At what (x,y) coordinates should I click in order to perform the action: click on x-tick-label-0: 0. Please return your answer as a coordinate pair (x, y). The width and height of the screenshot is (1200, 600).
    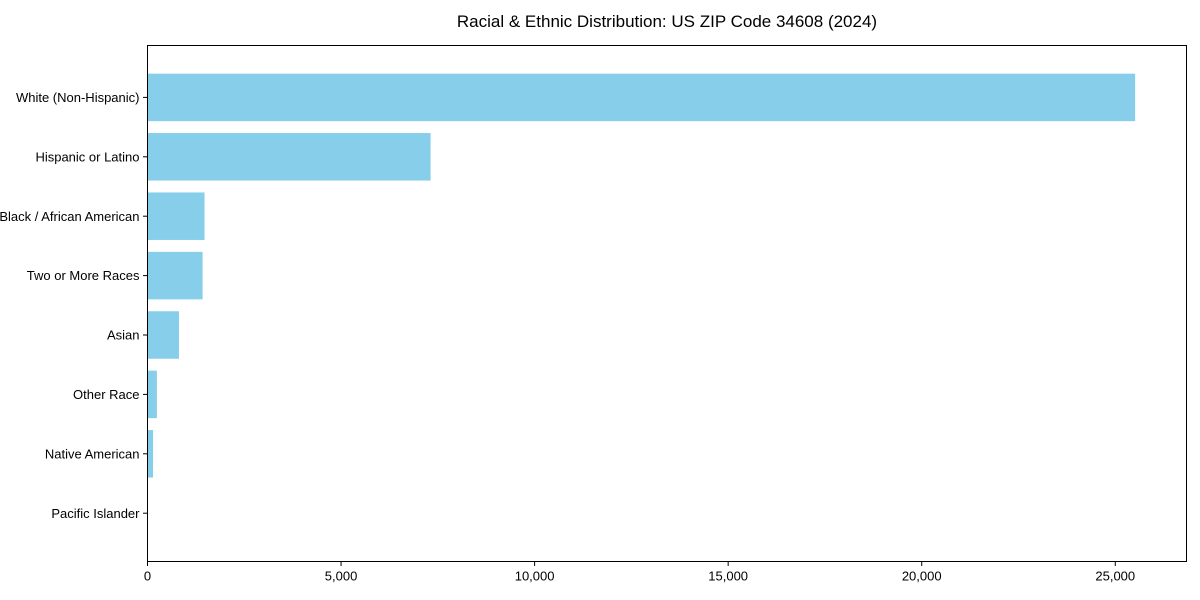
    Looking at the image, I should click on (147, 576).